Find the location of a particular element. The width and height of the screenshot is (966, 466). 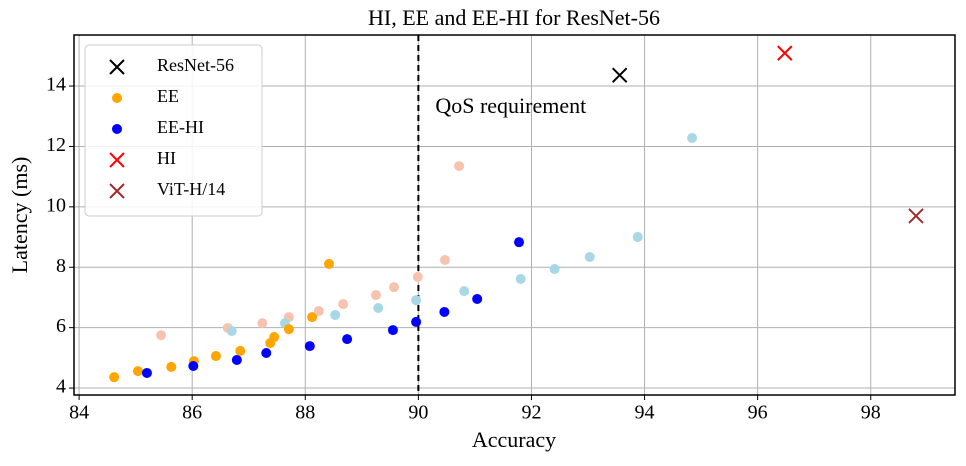

x-tick-label: 92 is located at coordinates (531, 413).